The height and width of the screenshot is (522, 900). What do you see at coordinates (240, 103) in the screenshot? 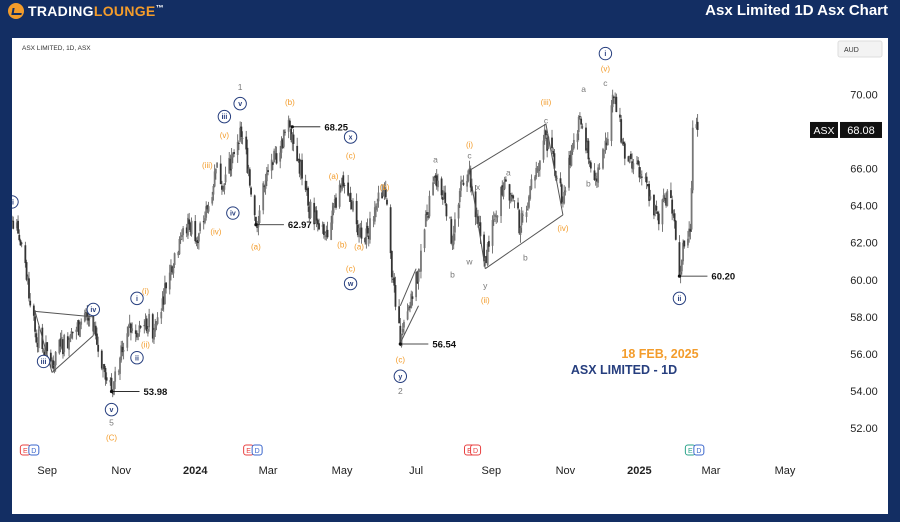
I see `wave-label: v` at bounding box center [240, 103].